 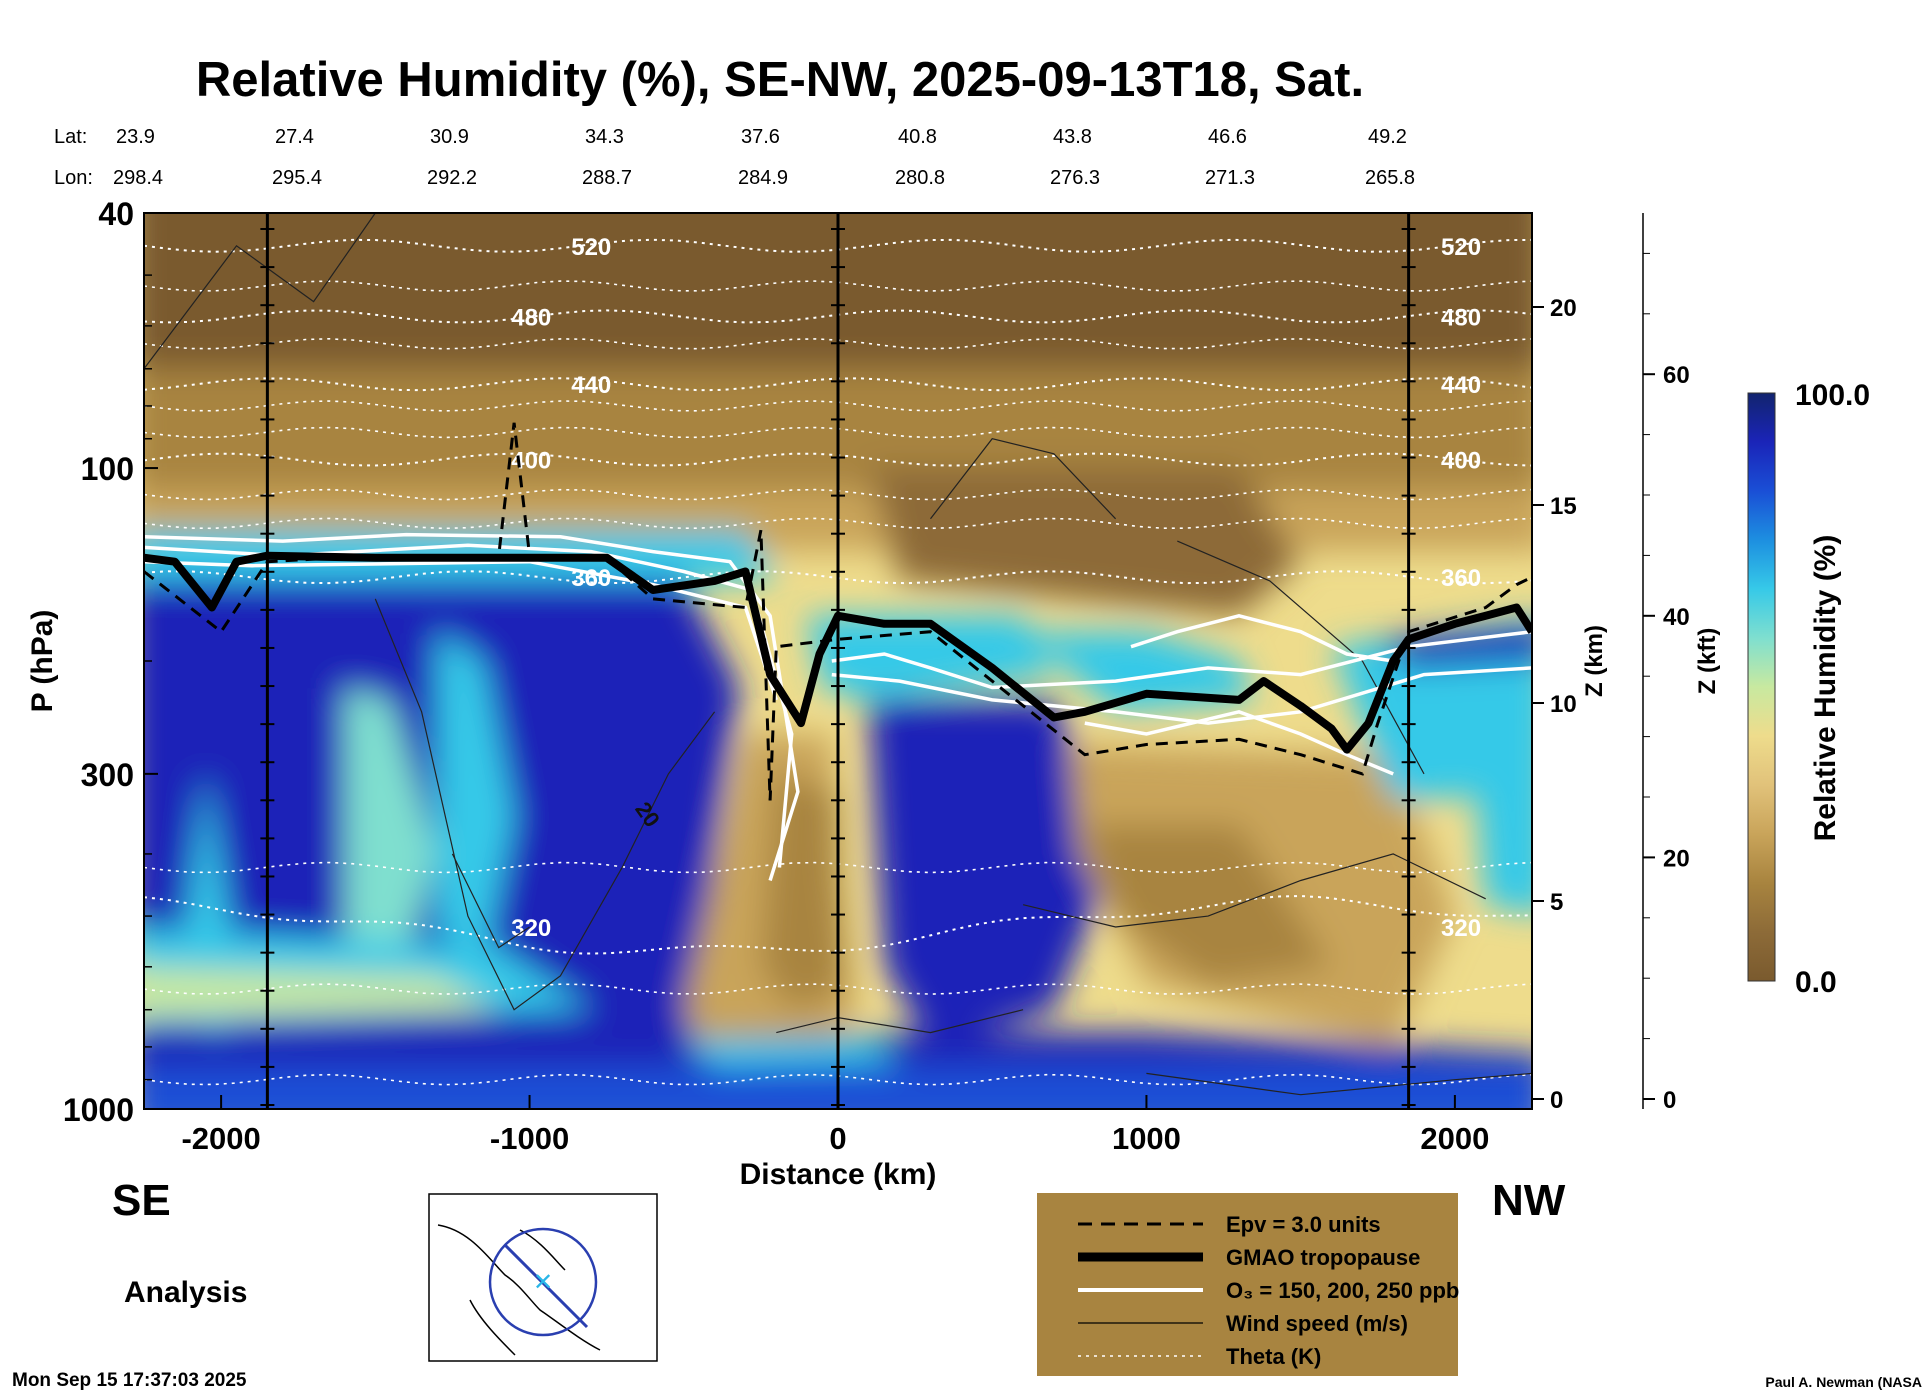 What do you see at coordinates (1676, 858) in the screenshot?
I see `zkft-tick-label: 20` at bounding box center [1676, 858].